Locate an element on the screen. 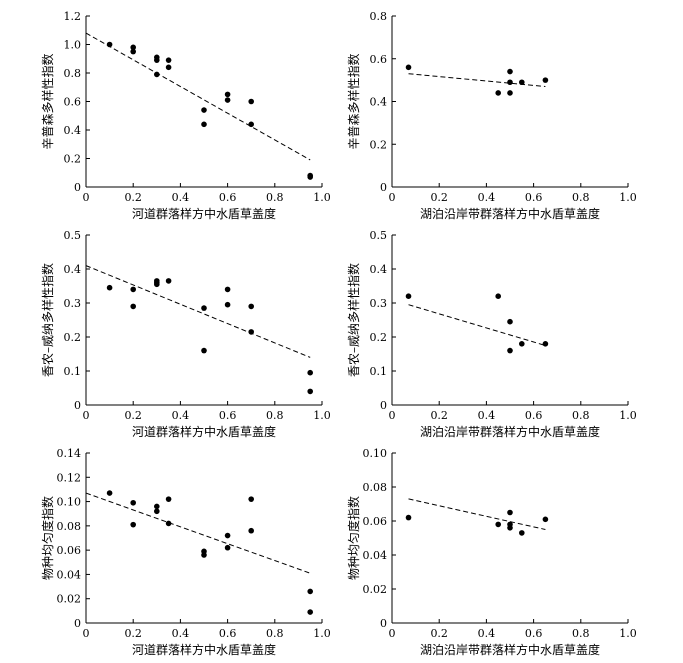  y-tick-label: 0.02 is located at coordinates (375, 589).